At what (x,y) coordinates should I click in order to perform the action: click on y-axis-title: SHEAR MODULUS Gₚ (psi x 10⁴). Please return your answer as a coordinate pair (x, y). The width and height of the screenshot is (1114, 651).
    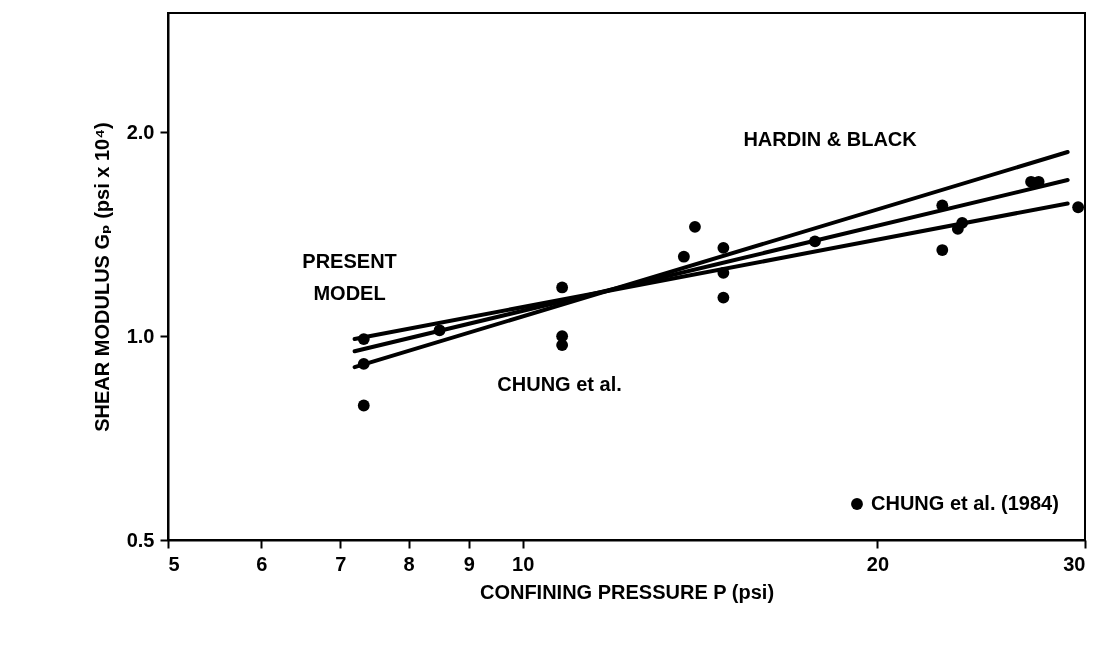
    Looking at the image, I should click on (101, 277).